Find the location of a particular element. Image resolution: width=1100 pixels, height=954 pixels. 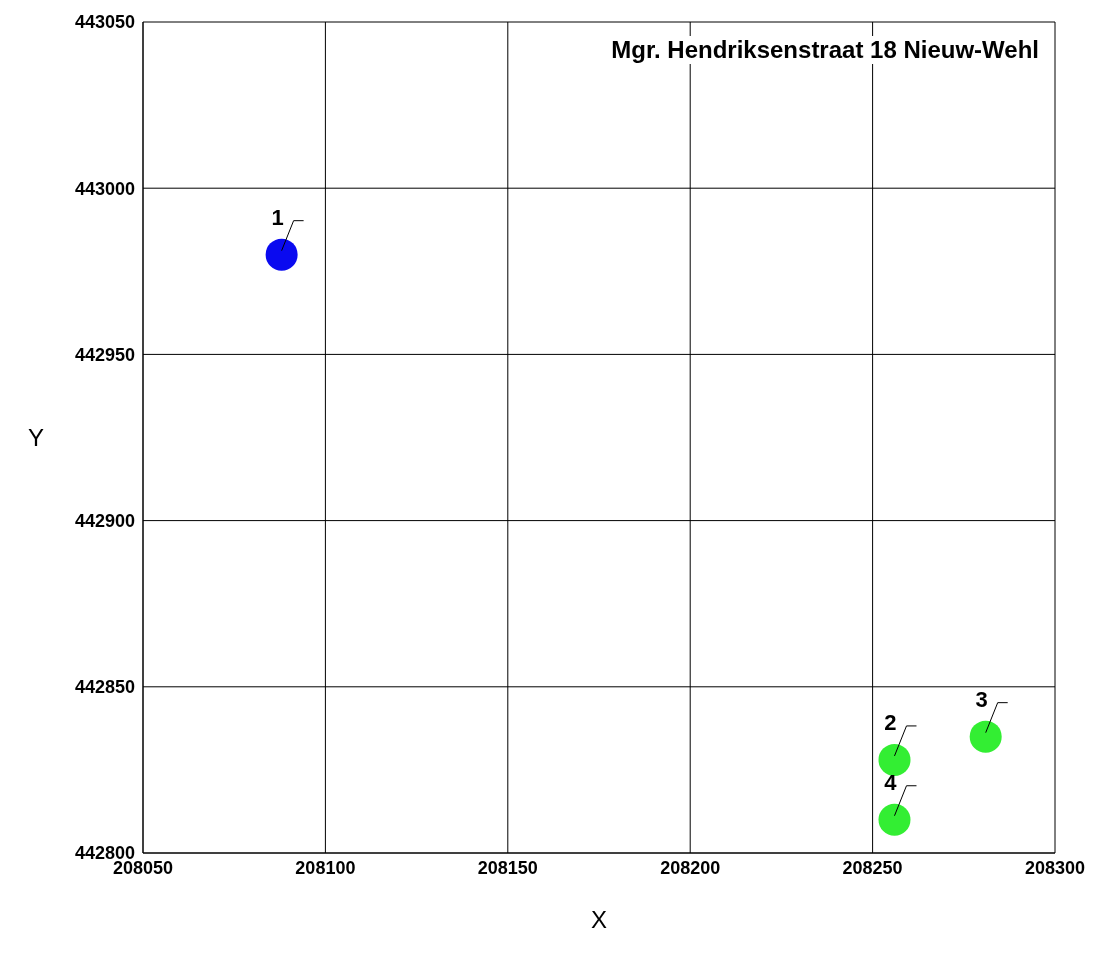

x-axis-title: X is located at coordinates (599, 919).